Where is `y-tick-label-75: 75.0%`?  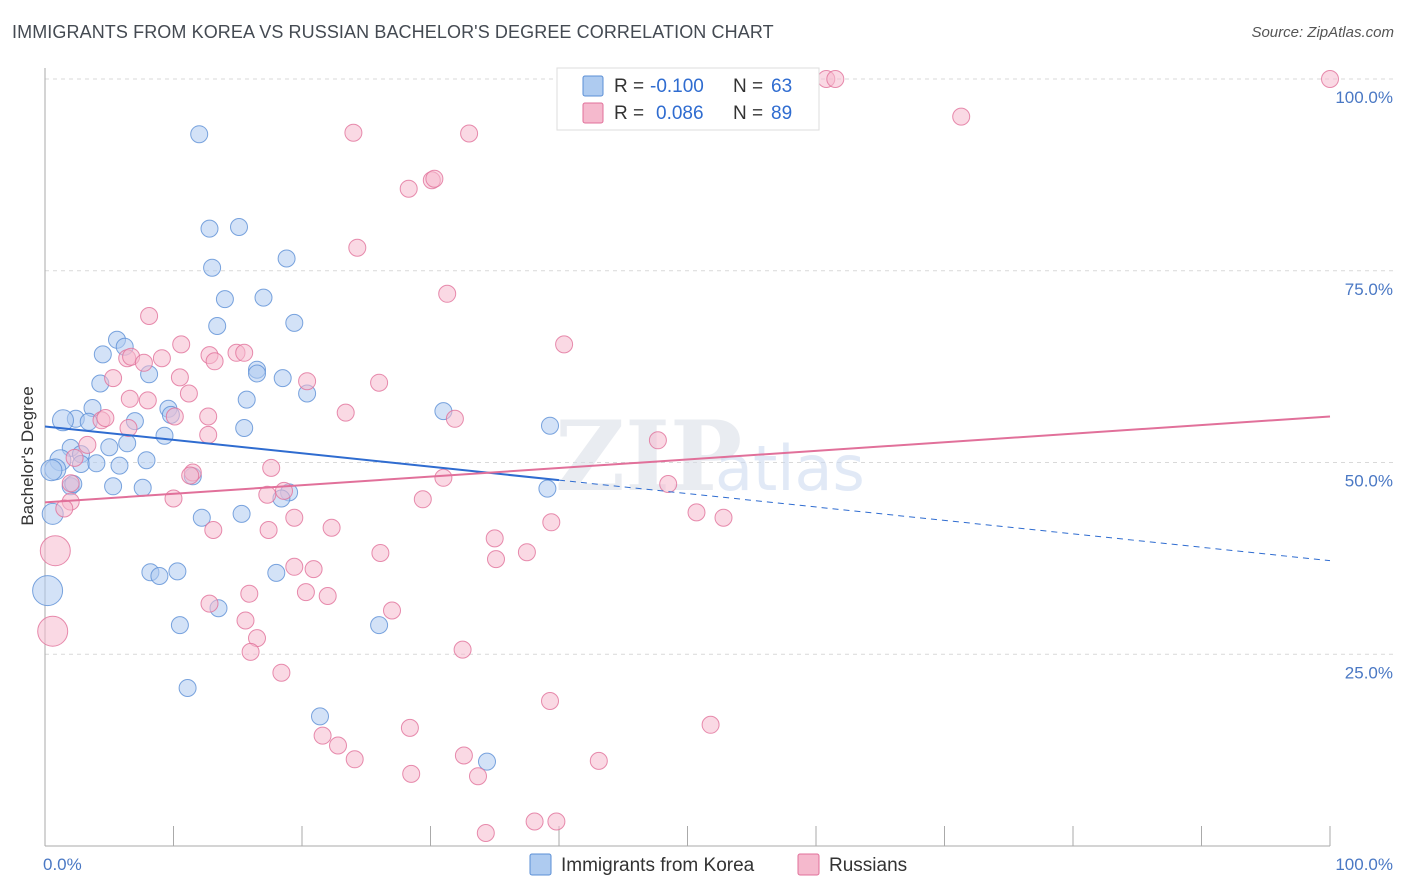 y-tick-label-75: 75.0% is located at coordinates (1369, 289).